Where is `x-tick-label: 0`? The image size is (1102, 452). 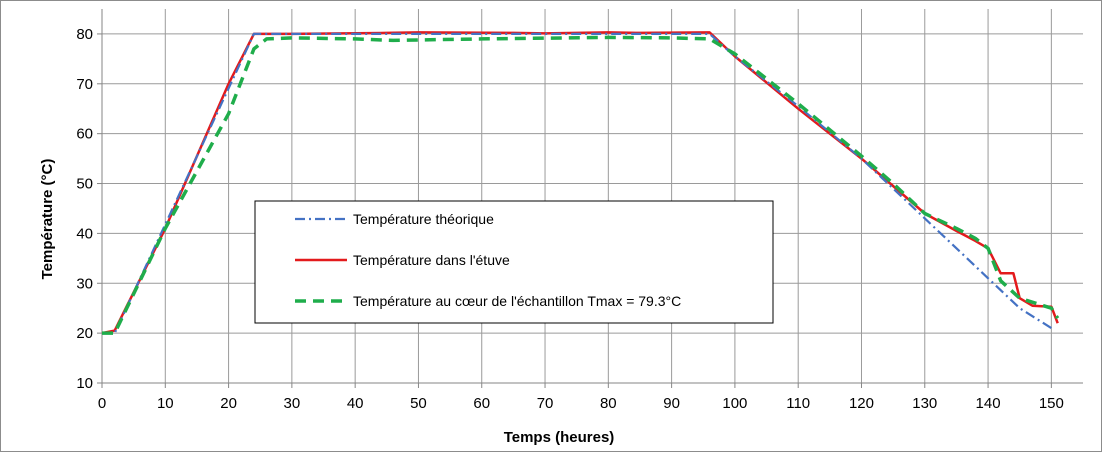
x-tick-label: 0 is located at coordinates (102, 403).